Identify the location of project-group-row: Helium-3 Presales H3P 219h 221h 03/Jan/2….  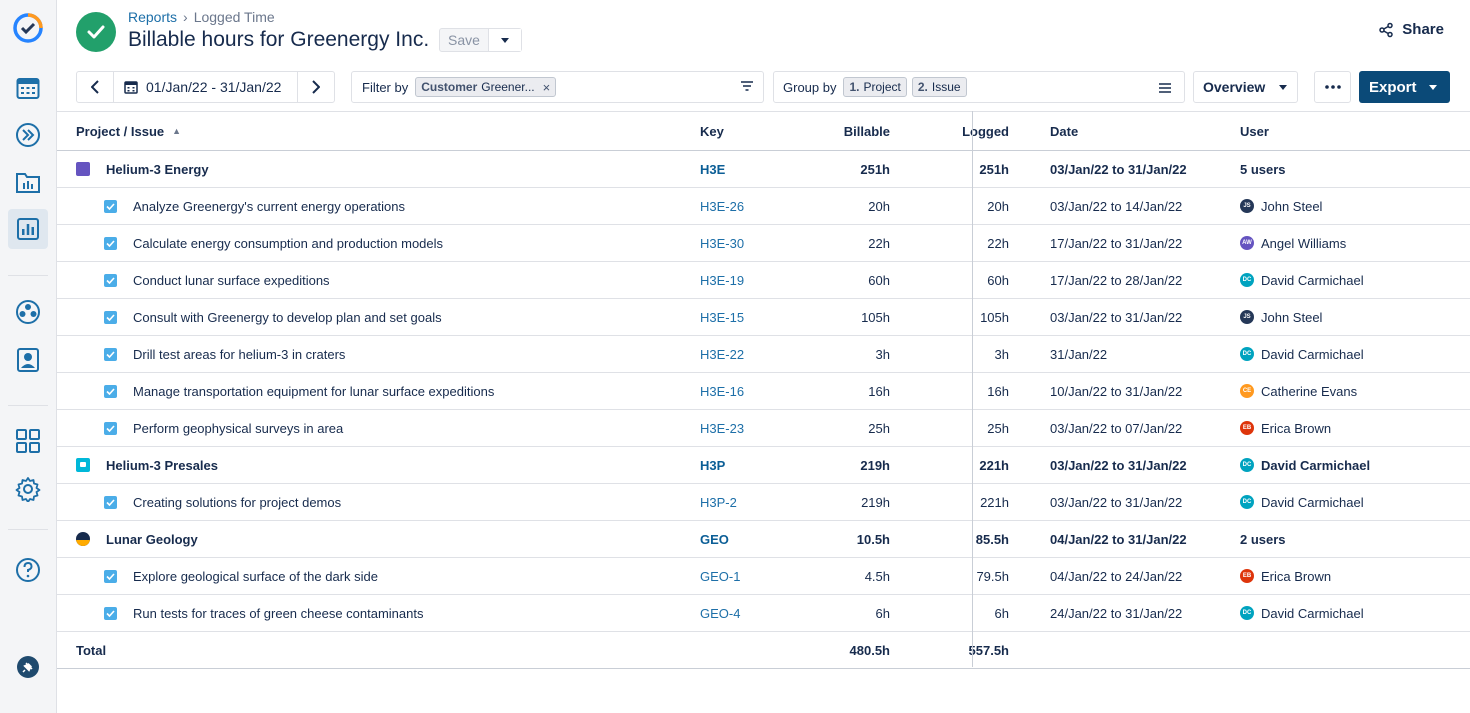
(763, 465).